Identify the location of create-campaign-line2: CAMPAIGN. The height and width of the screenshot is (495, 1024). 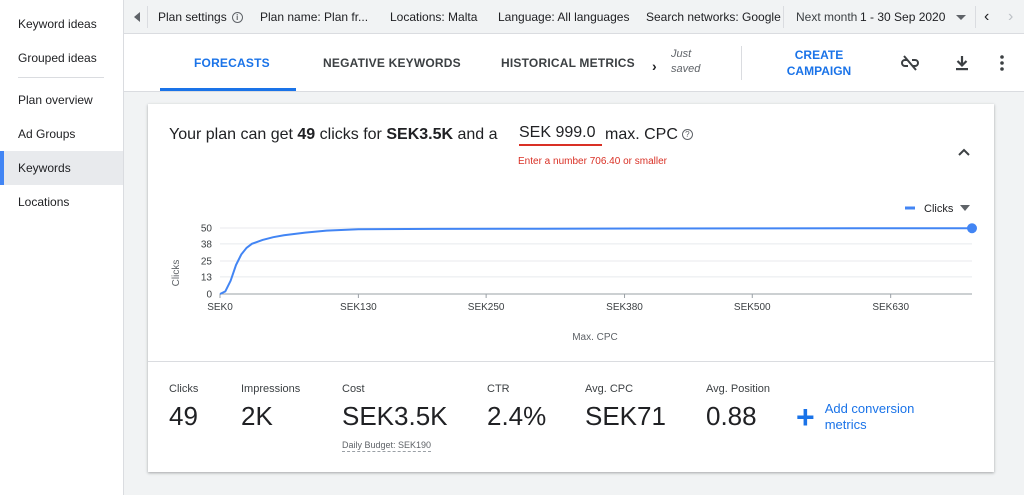
(819, 71).